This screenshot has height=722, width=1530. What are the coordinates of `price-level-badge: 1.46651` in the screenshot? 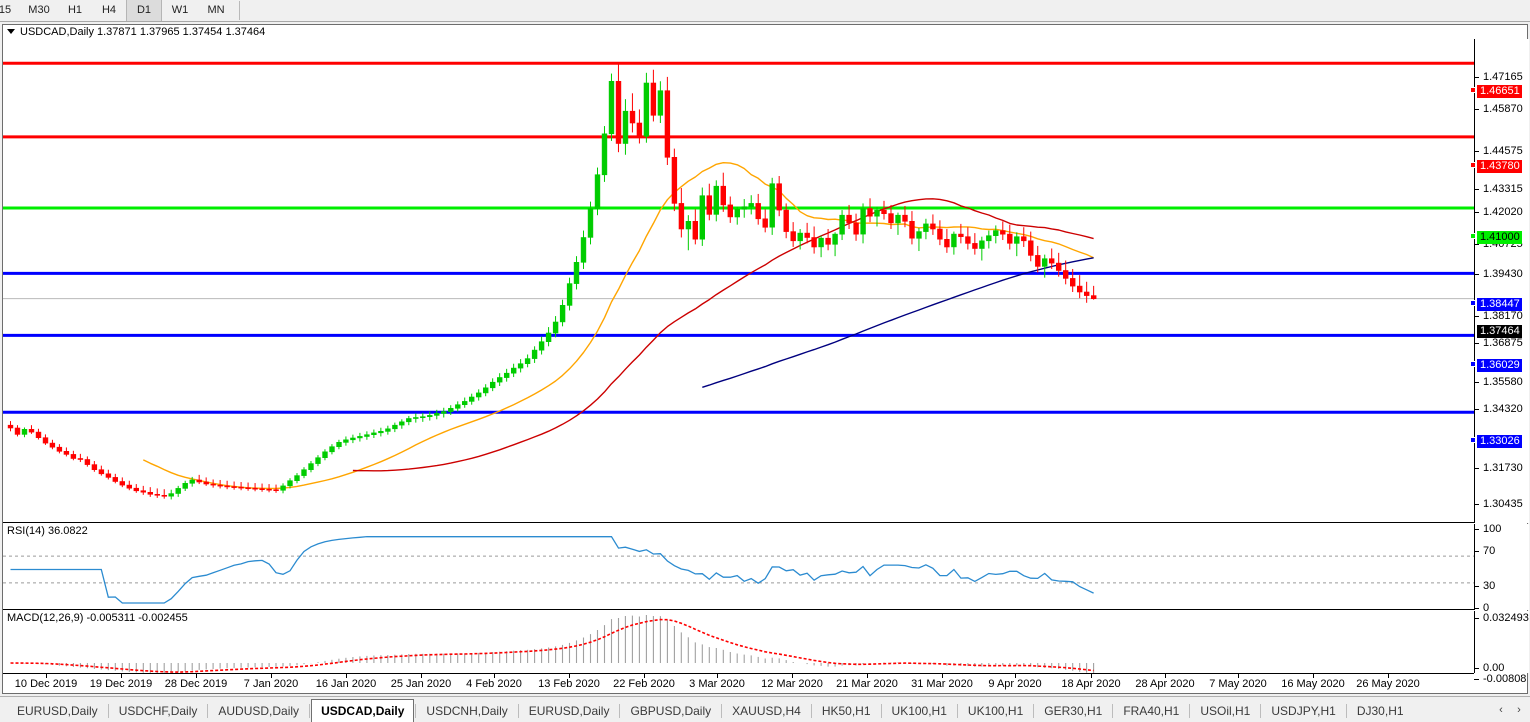 It's located at (1499, 91).